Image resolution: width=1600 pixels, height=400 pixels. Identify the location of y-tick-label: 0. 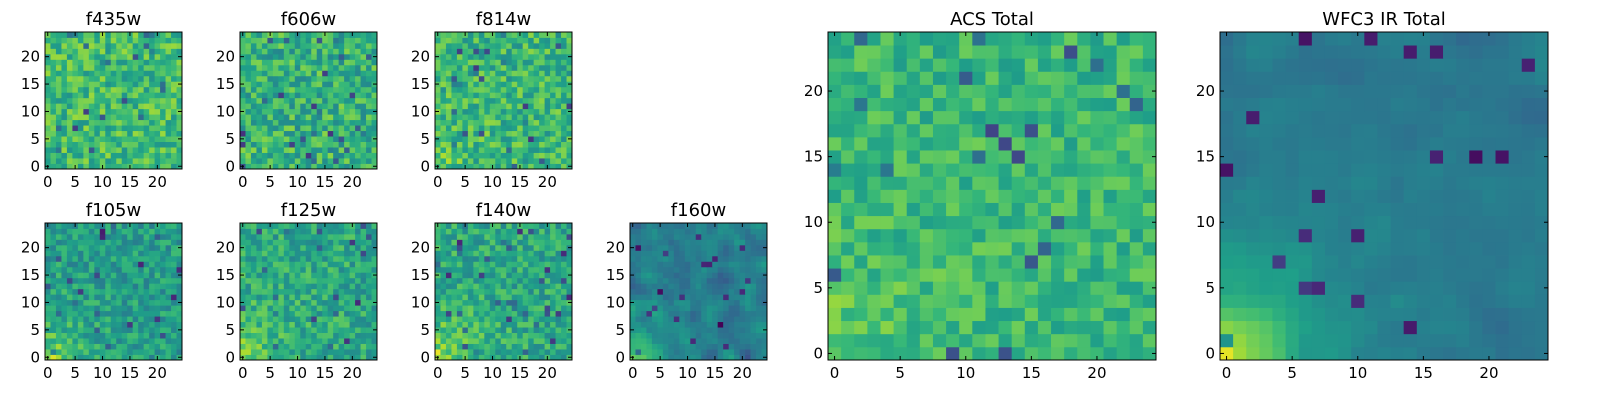
(230, 357).